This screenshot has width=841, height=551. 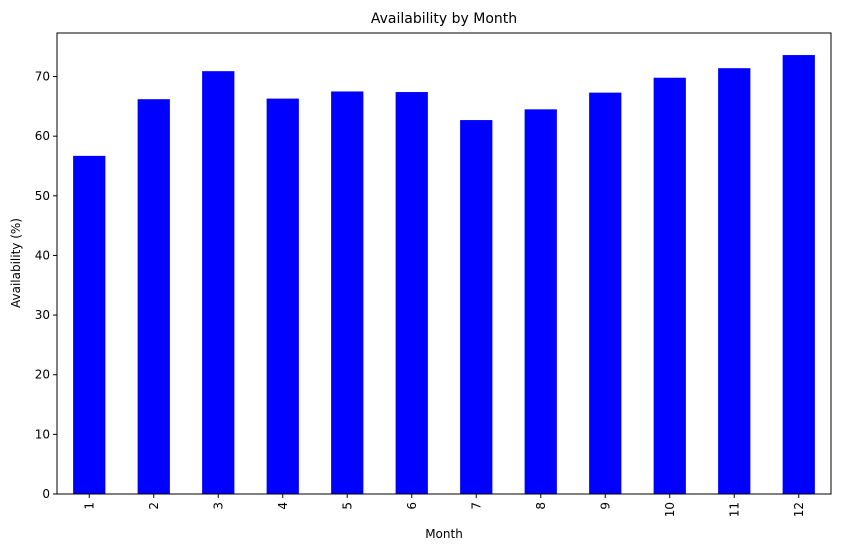 What do you see at coordinates (46, 494) in the screenshot?
I see `y-tick-label: 0` at bounding box center [46, 494].